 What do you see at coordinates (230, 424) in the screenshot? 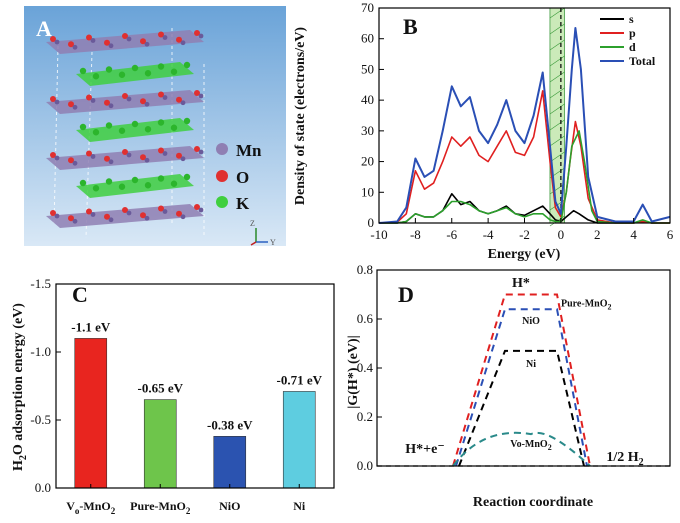
I see `bar-value-label: -0.38 eV` at bounding box center [230, 424].